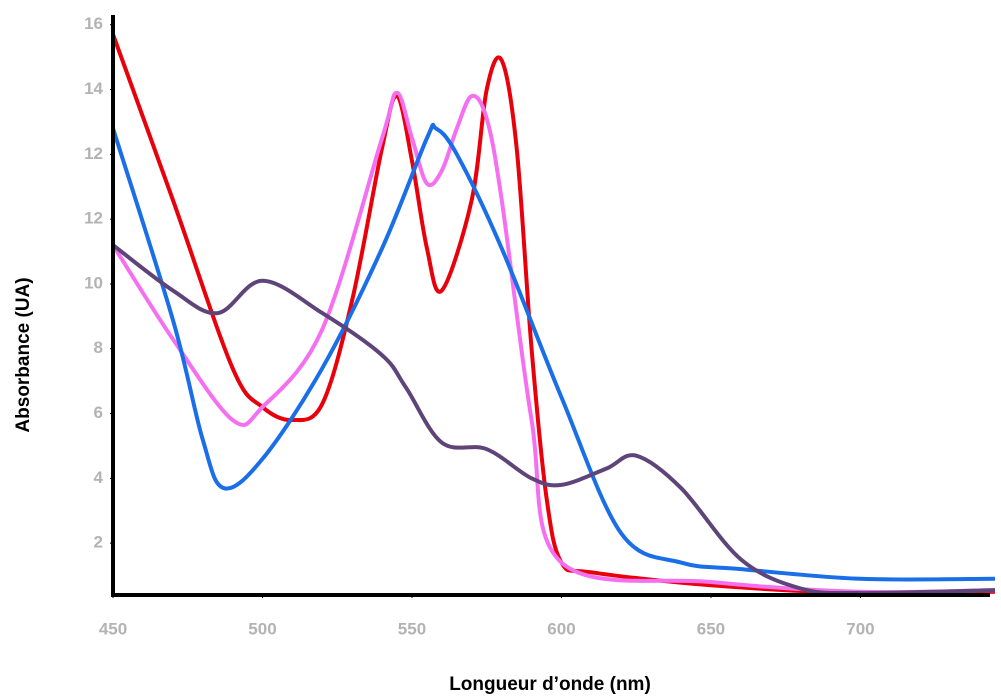 The image size is (1001, 700). I want to click on x-tick-label: 700, so click(860, 628).